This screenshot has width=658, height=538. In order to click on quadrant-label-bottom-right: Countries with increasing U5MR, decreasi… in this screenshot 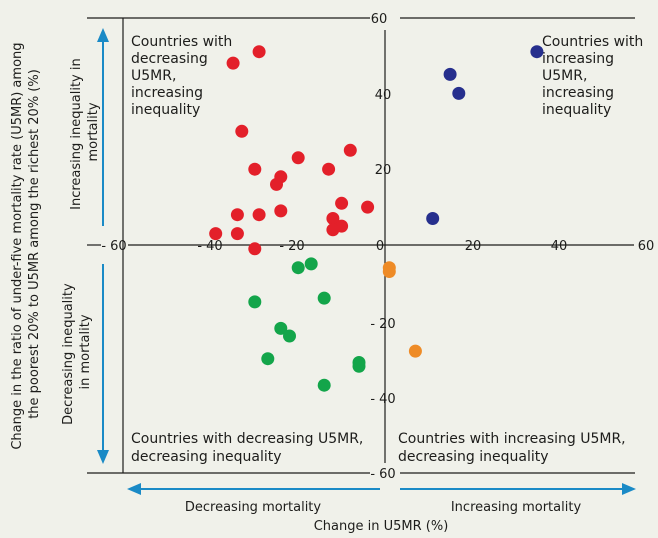, I will do `click(514, 448)`.